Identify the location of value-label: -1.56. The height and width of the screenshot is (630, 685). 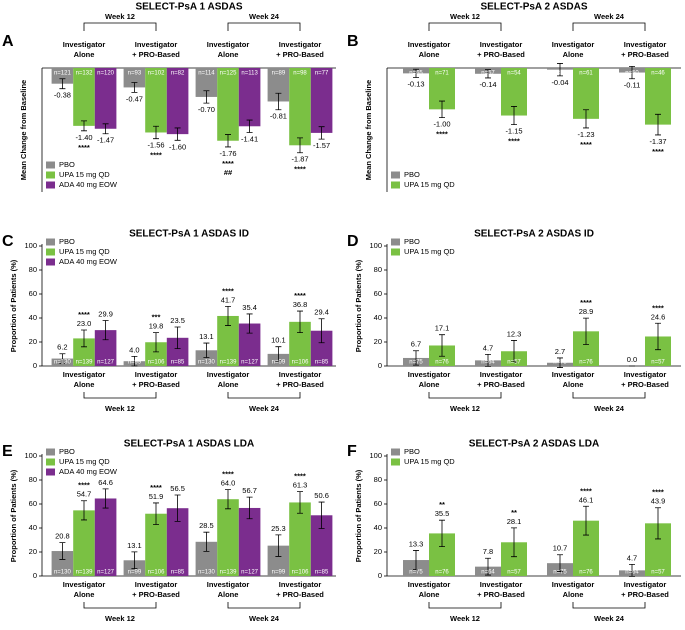
(155, 145).